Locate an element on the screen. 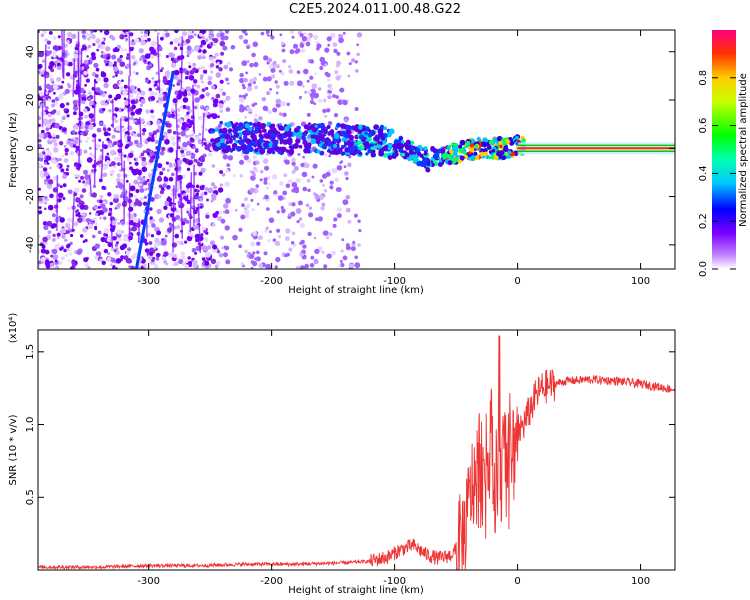  x-tick-label: -100 is located at coordinates (394, 581).